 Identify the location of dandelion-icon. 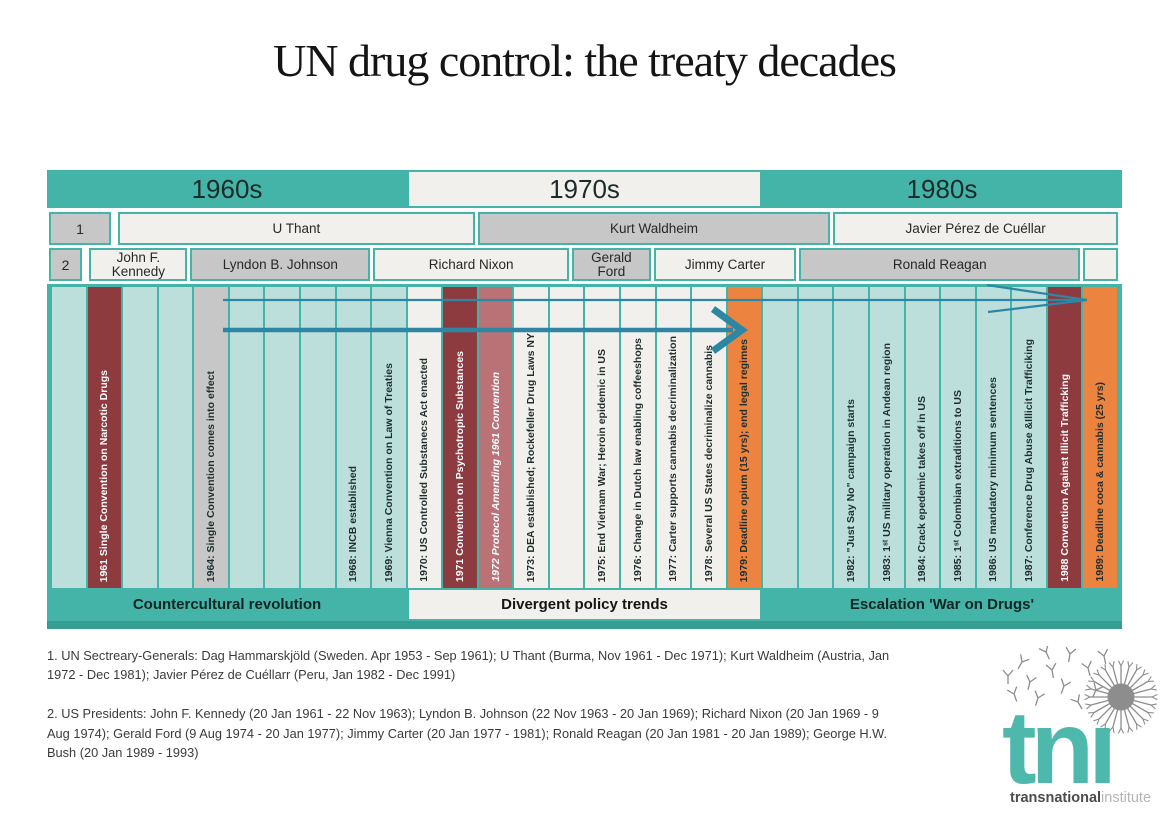
(1080, 690).